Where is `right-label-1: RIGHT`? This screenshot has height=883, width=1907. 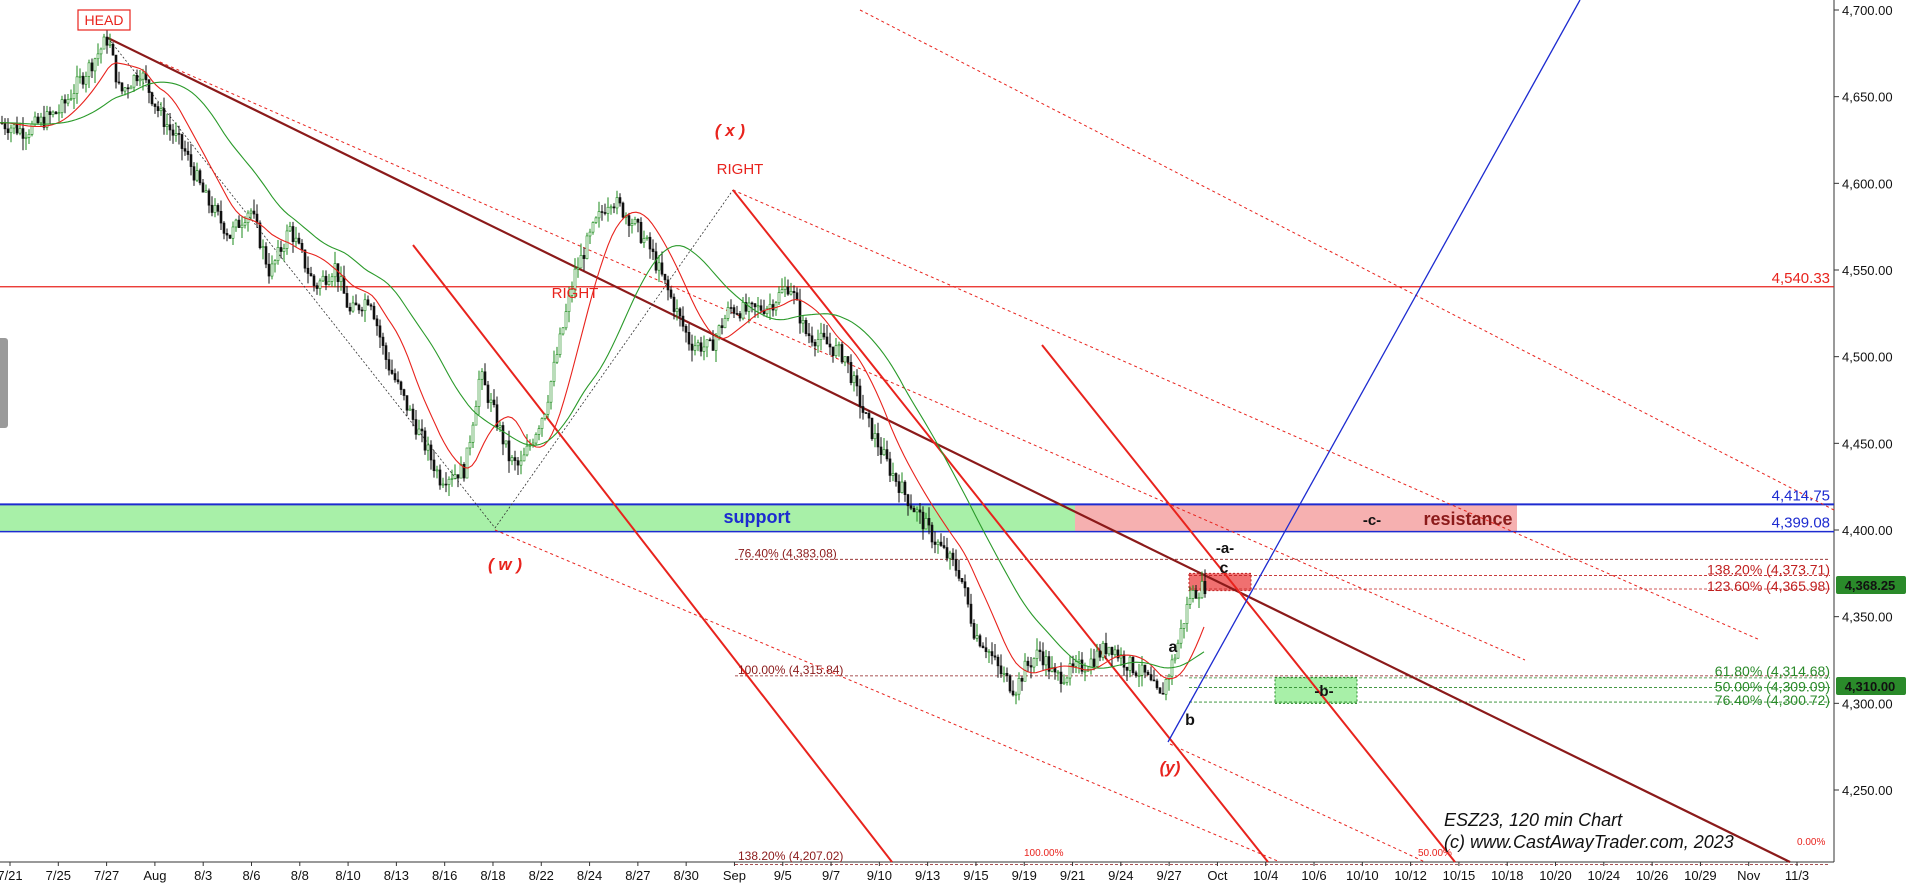
right-label-1: RIGHT is located at coordinates (575, 293).